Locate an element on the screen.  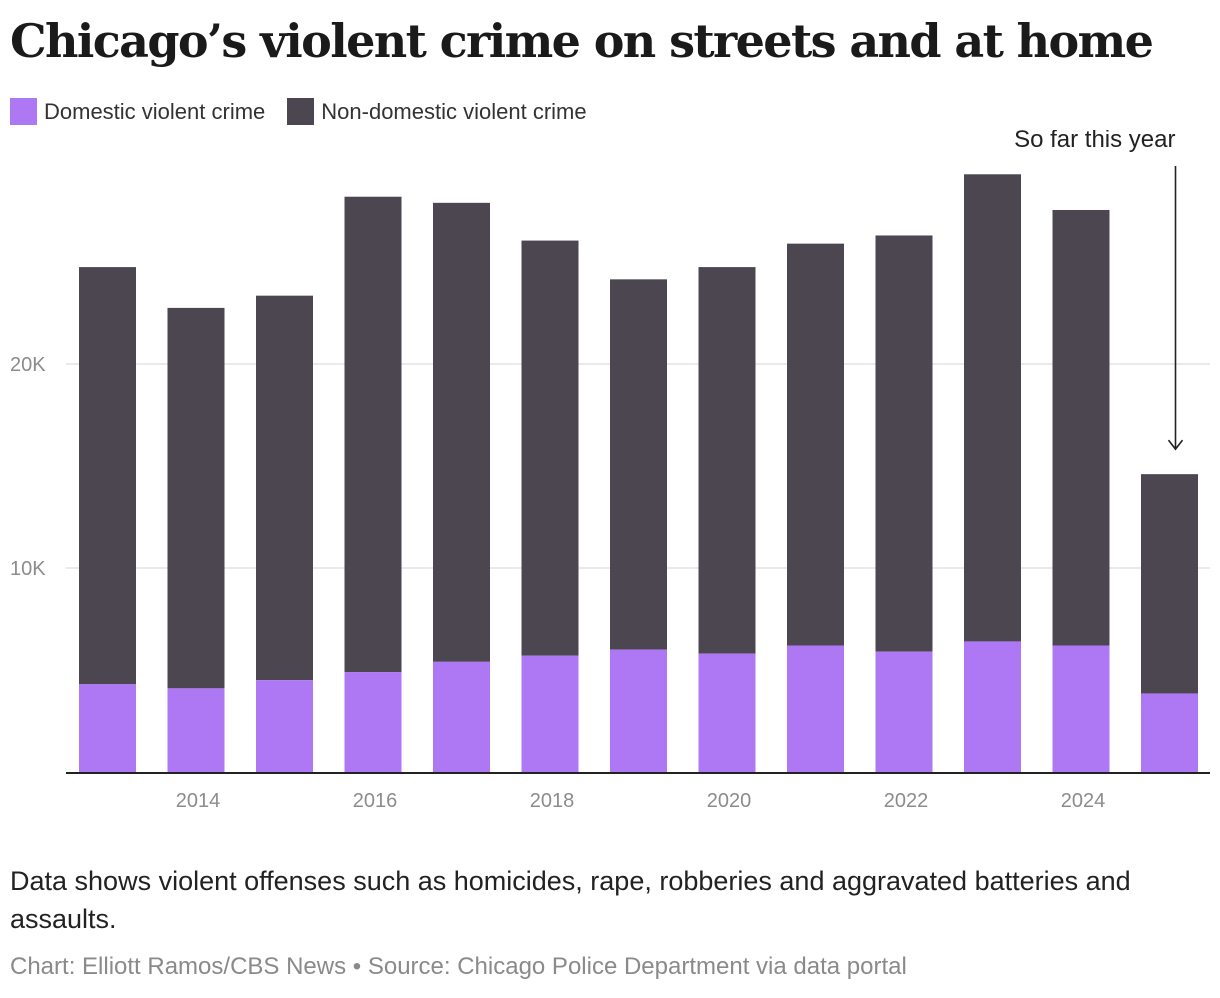
x-tick-label: 2014 is located at coordinates (198, 801).